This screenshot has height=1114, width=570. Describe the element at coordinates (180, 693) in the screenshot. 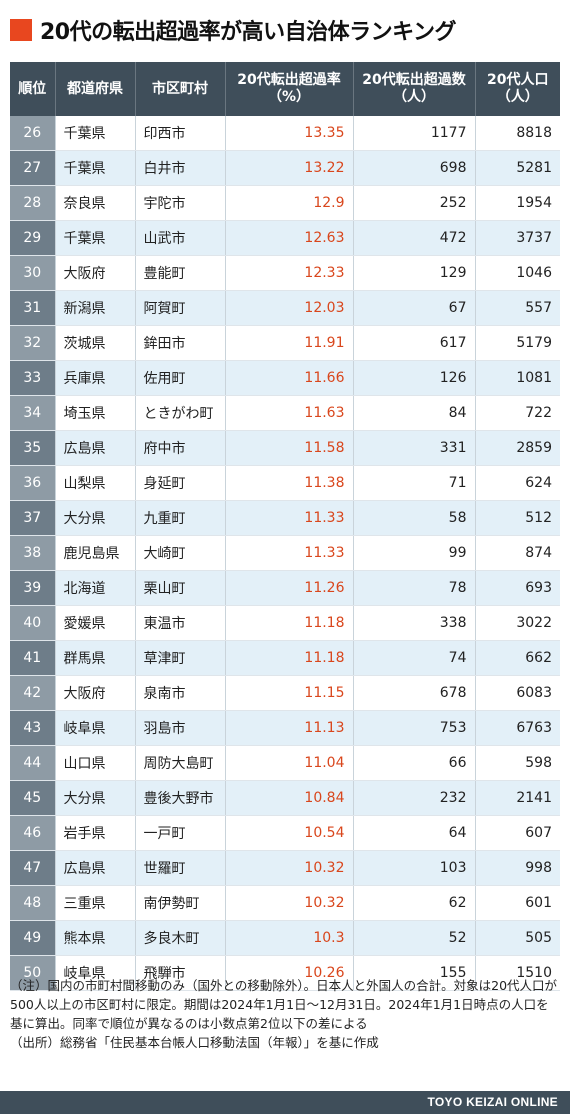

I see `municipality-cell: 泉南市` at that location.